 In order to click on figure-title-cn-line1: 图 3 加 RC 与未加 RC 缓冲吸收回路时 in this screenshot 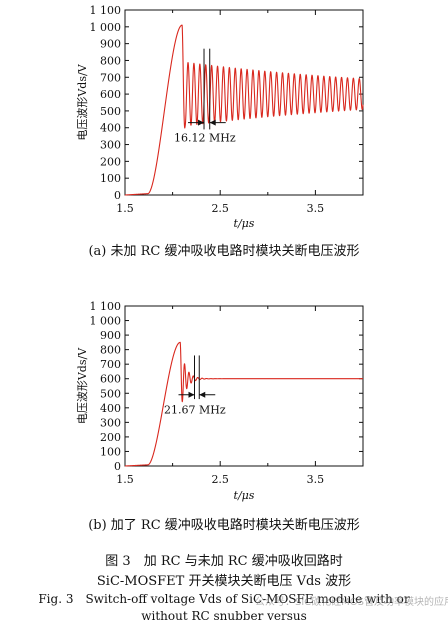, I will do `click(224, 561)`.